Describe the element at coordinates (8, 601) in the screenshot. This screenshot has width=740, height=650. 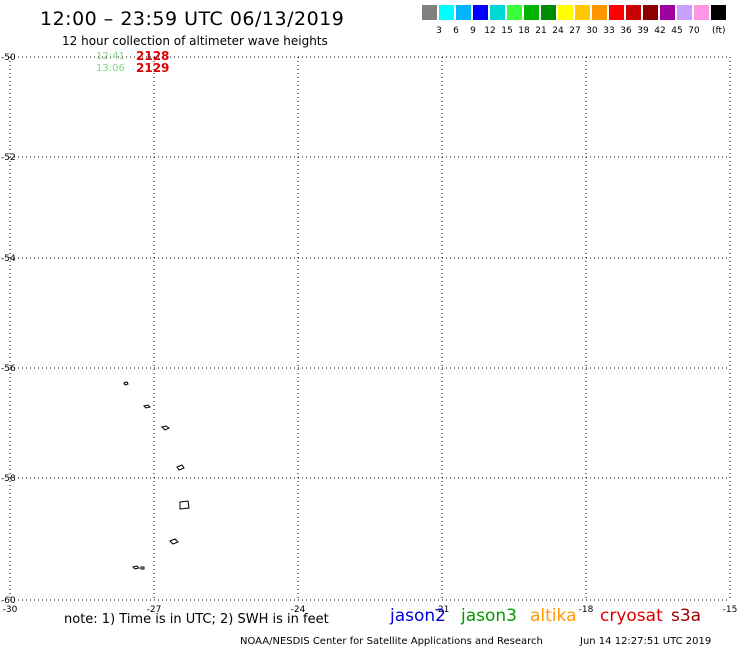
I see `latitude-label: -60` at that location.